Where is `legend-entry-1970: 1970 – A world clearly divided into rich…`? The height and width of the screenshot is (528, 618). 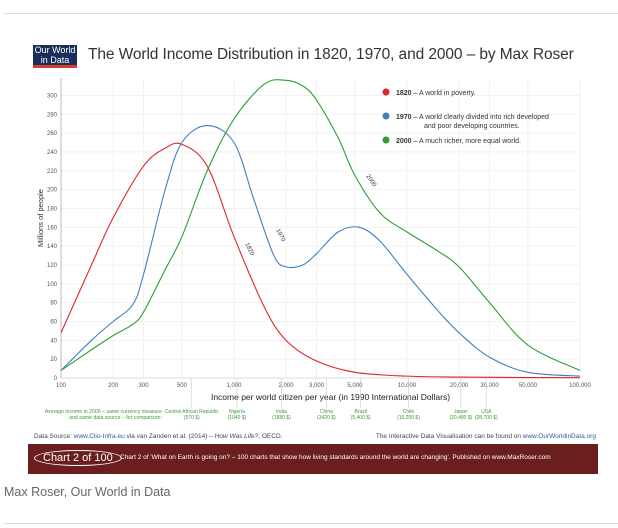 legend-entry-1970: 1970 – A world clearly divided into rich… is located at coordinates (472, 117).